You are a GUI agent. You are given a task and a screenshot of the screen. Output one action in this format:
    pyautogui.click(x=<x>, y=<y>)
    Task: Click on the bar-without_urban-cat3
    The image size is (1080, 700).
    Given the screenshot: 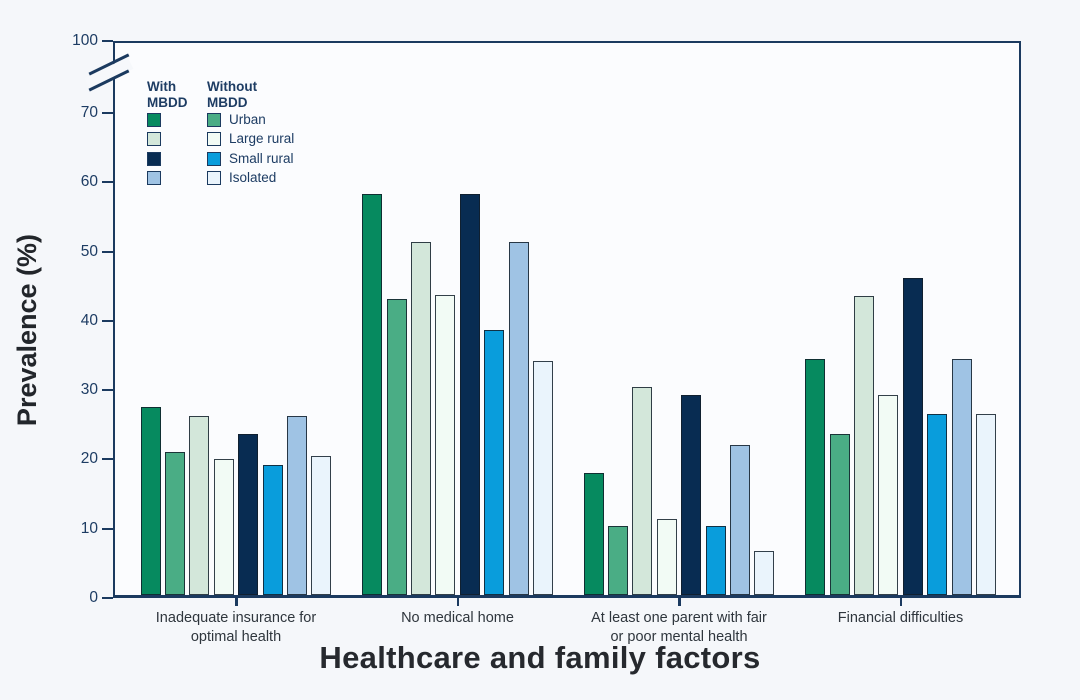 What is the action you would take?
    pyautogui.click(x=618, y=560)
    